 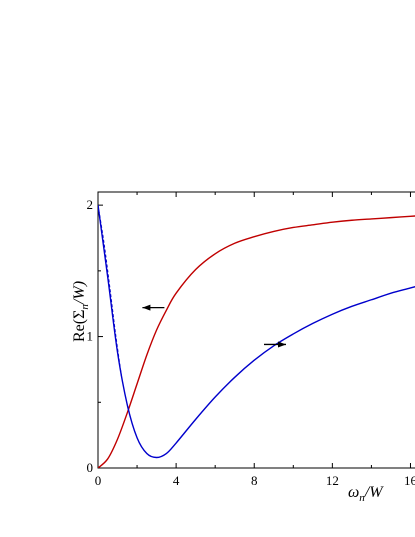 I want to click on x-tick-label: 16, so click(x=409, y=480).